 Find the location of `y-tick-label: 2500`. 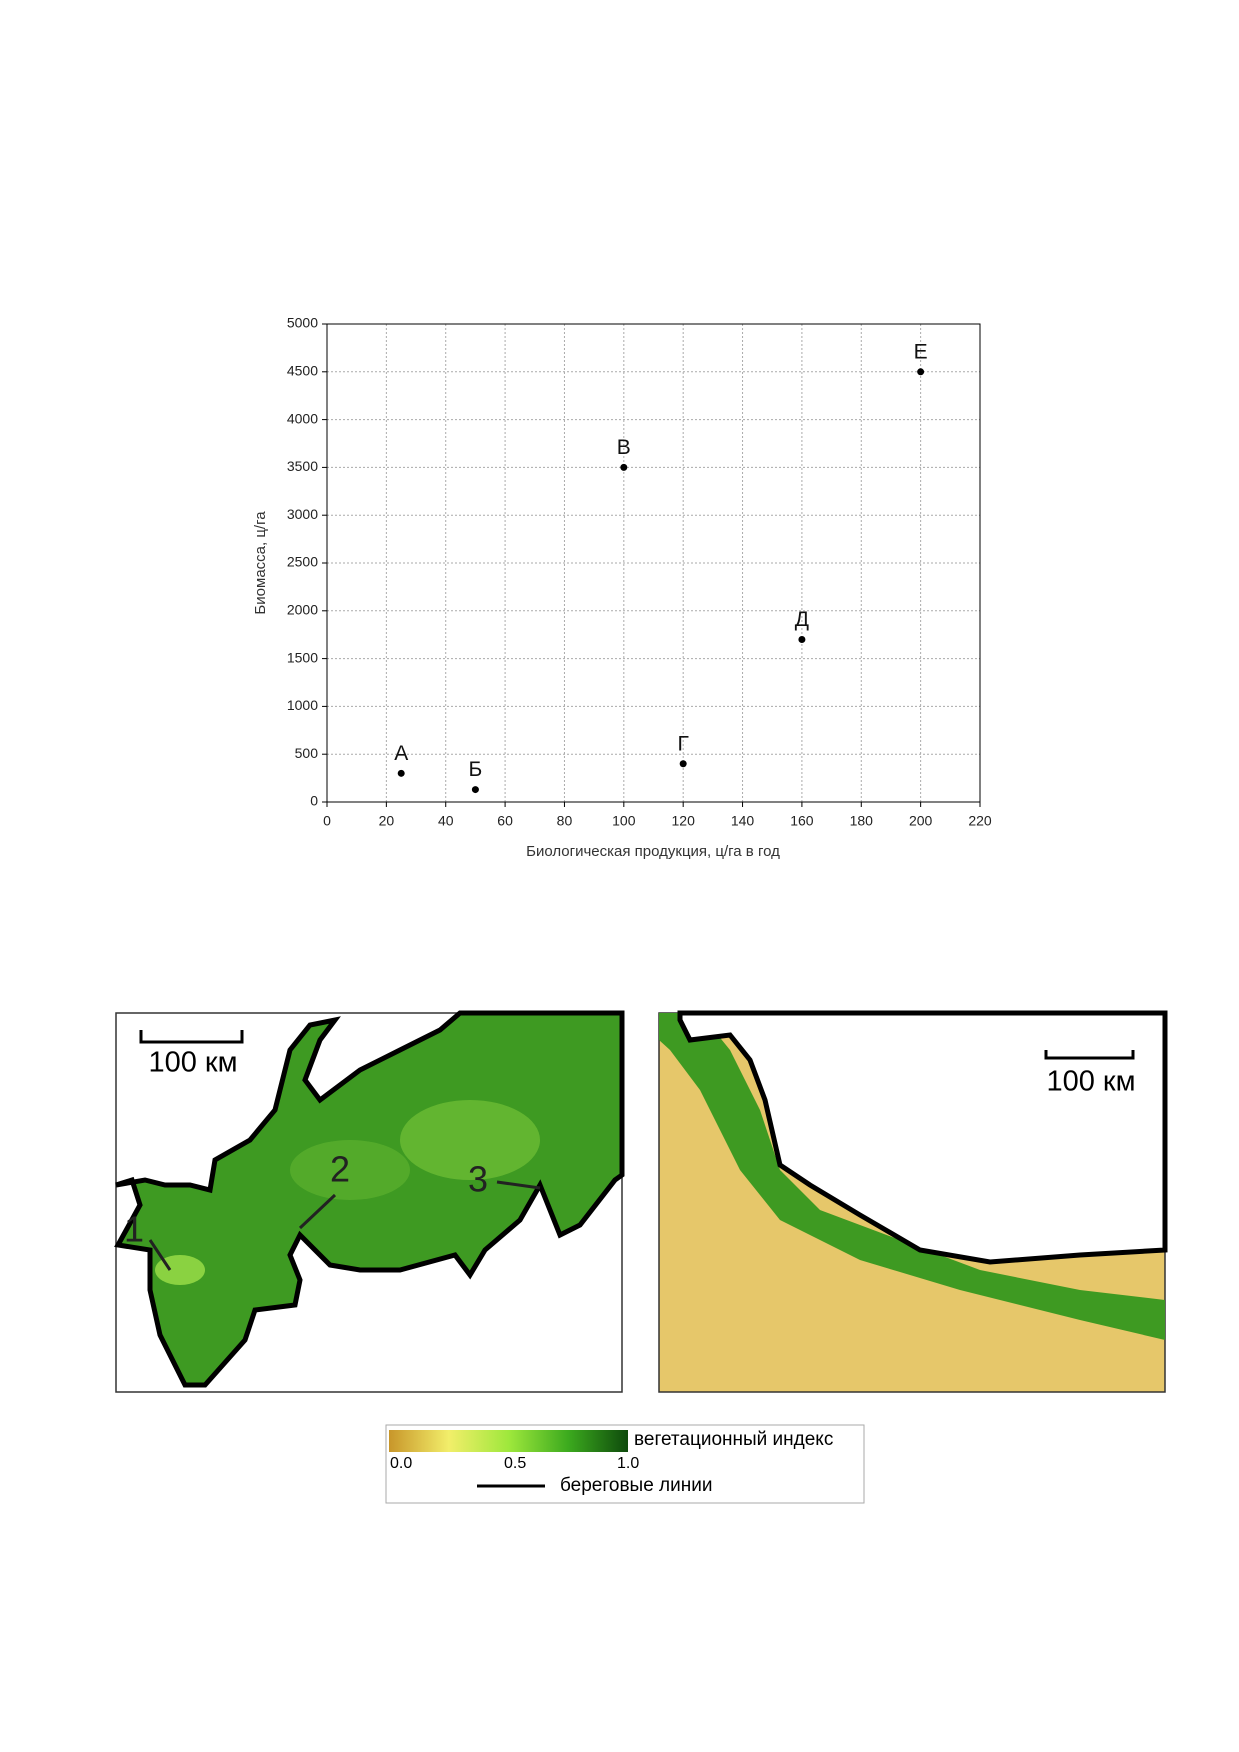

y-tick-label: 2500 is located at coordinates (302, 562).